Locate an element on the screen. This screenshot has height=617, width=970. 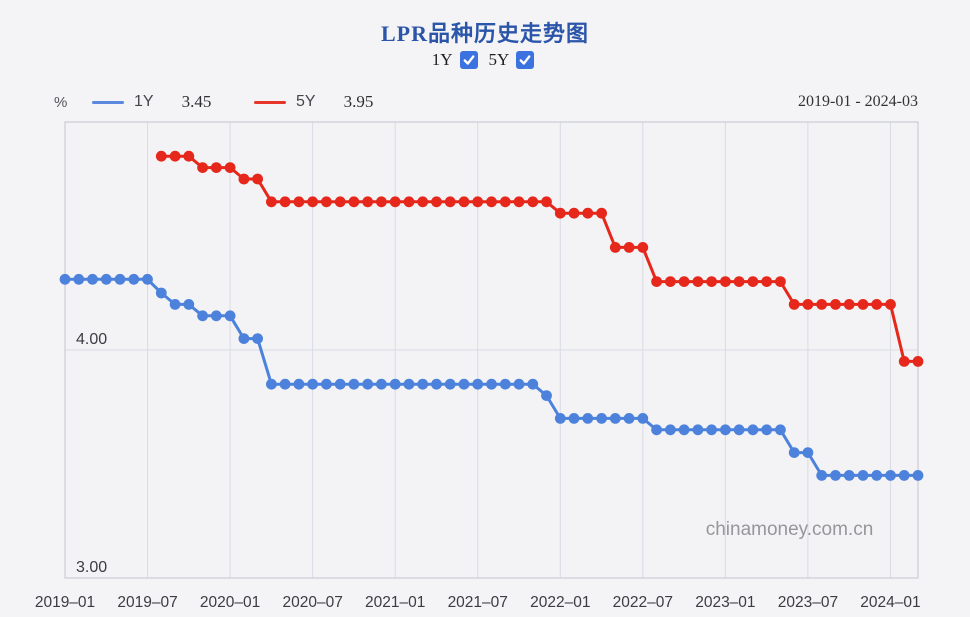
toggle-5y-checkbox is located at coordinates (525, 60).